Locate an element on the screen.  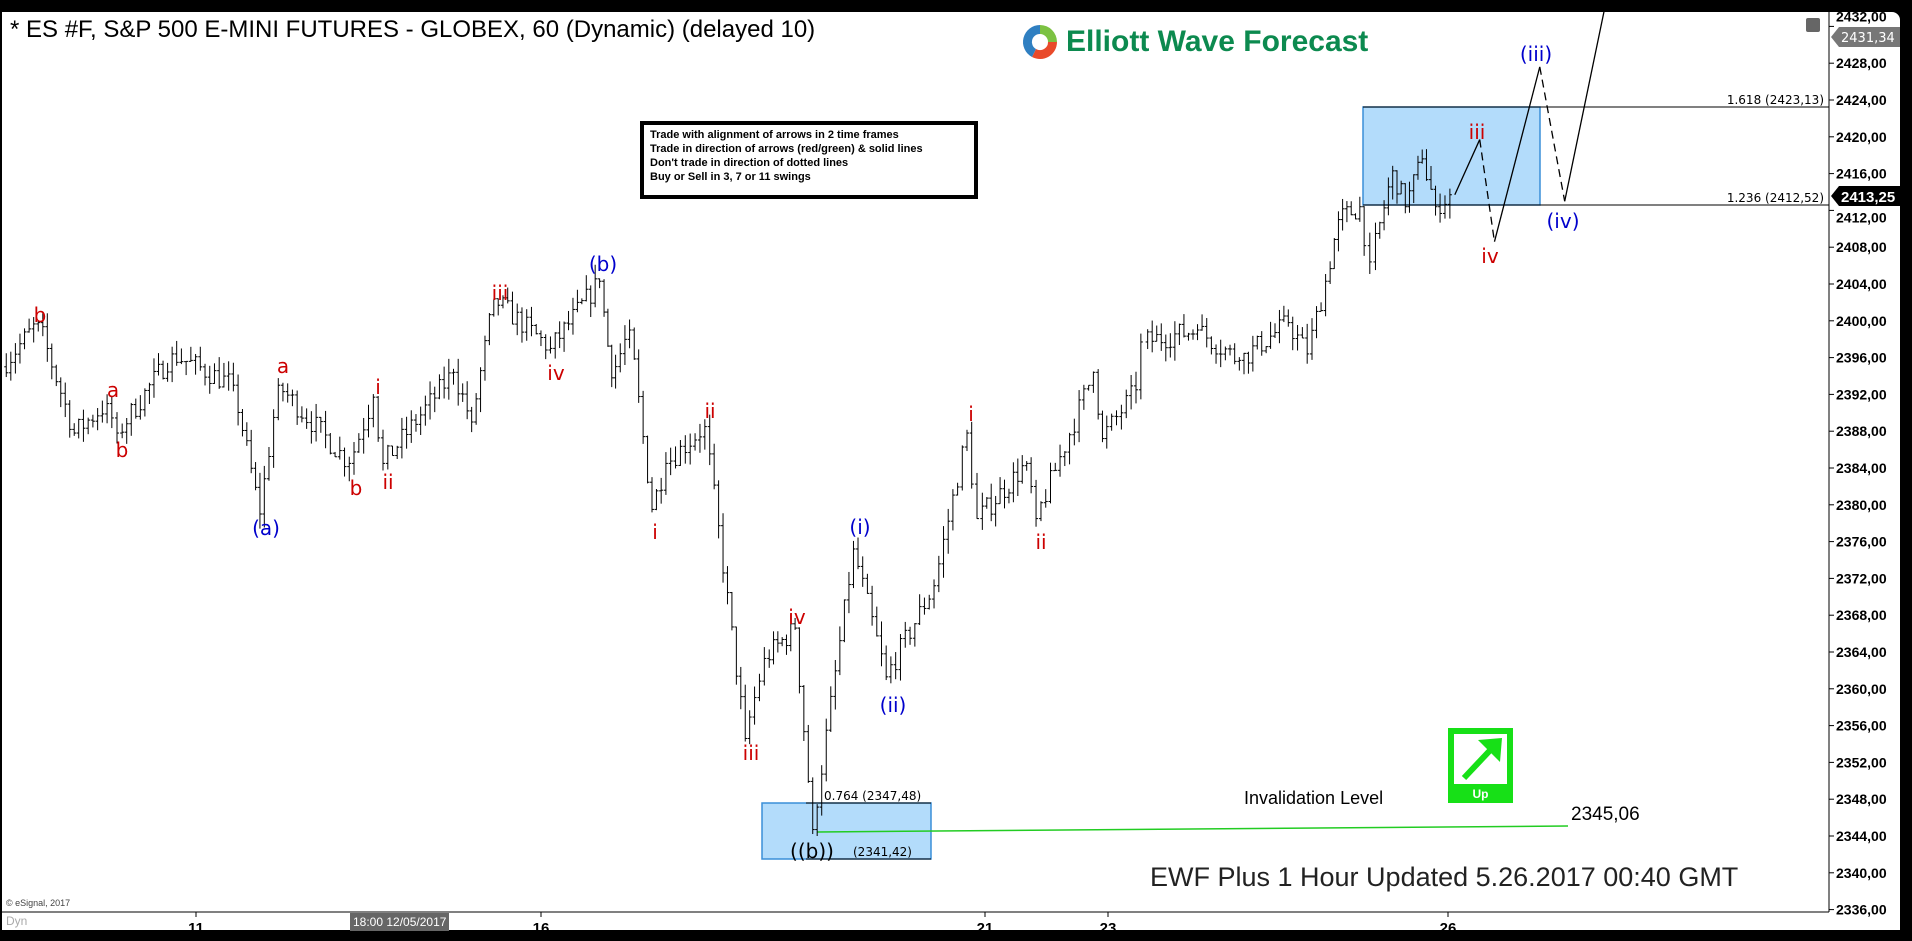
fib-label-0764: 0.764 (2347,48) is located at coordinates (872, 796).